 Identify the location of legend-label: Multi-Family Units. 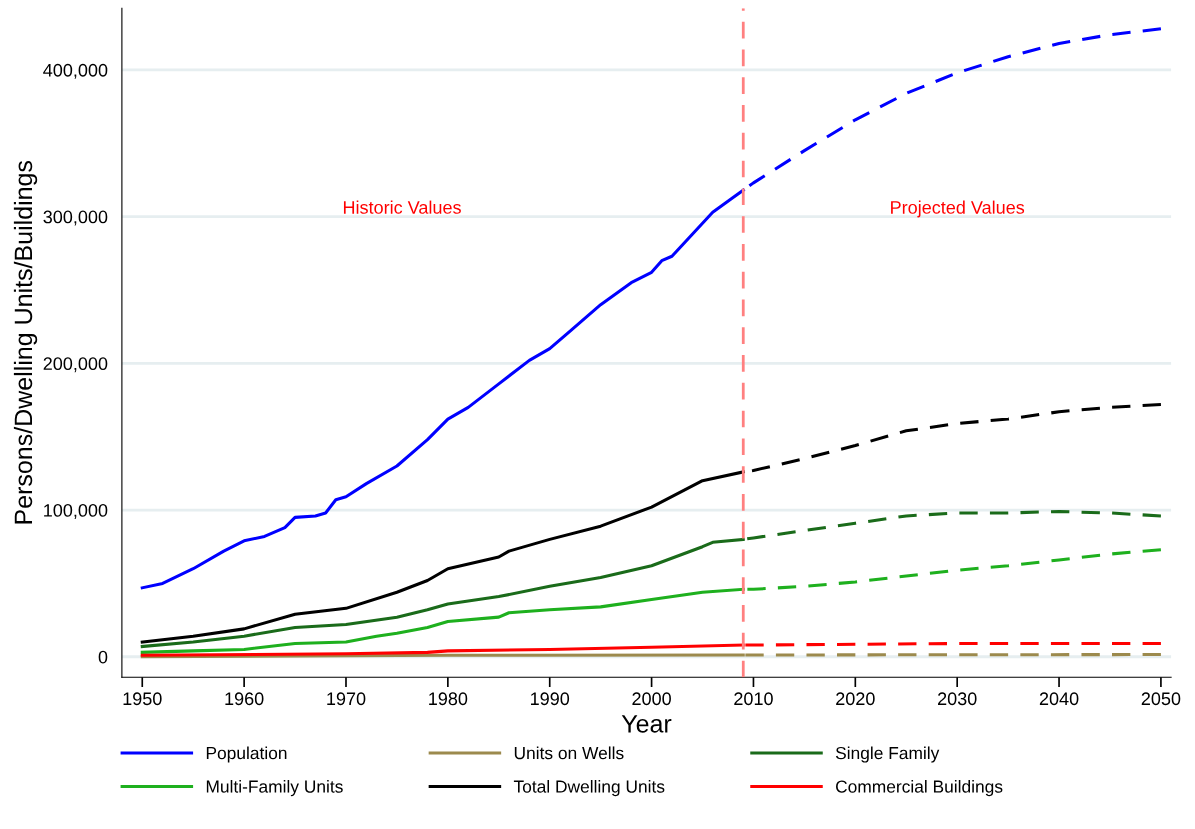
(274, 788).